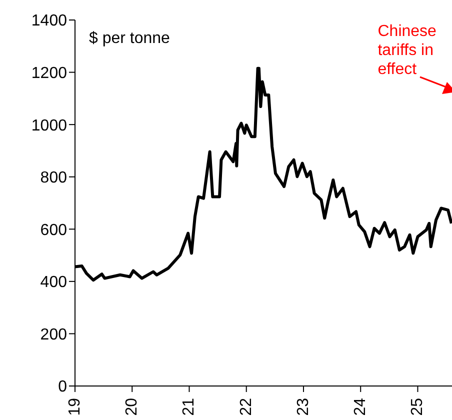  Describe the element at coordinates (75, 407) in the screenshot. I see `x-tick-label: 19` at that location.